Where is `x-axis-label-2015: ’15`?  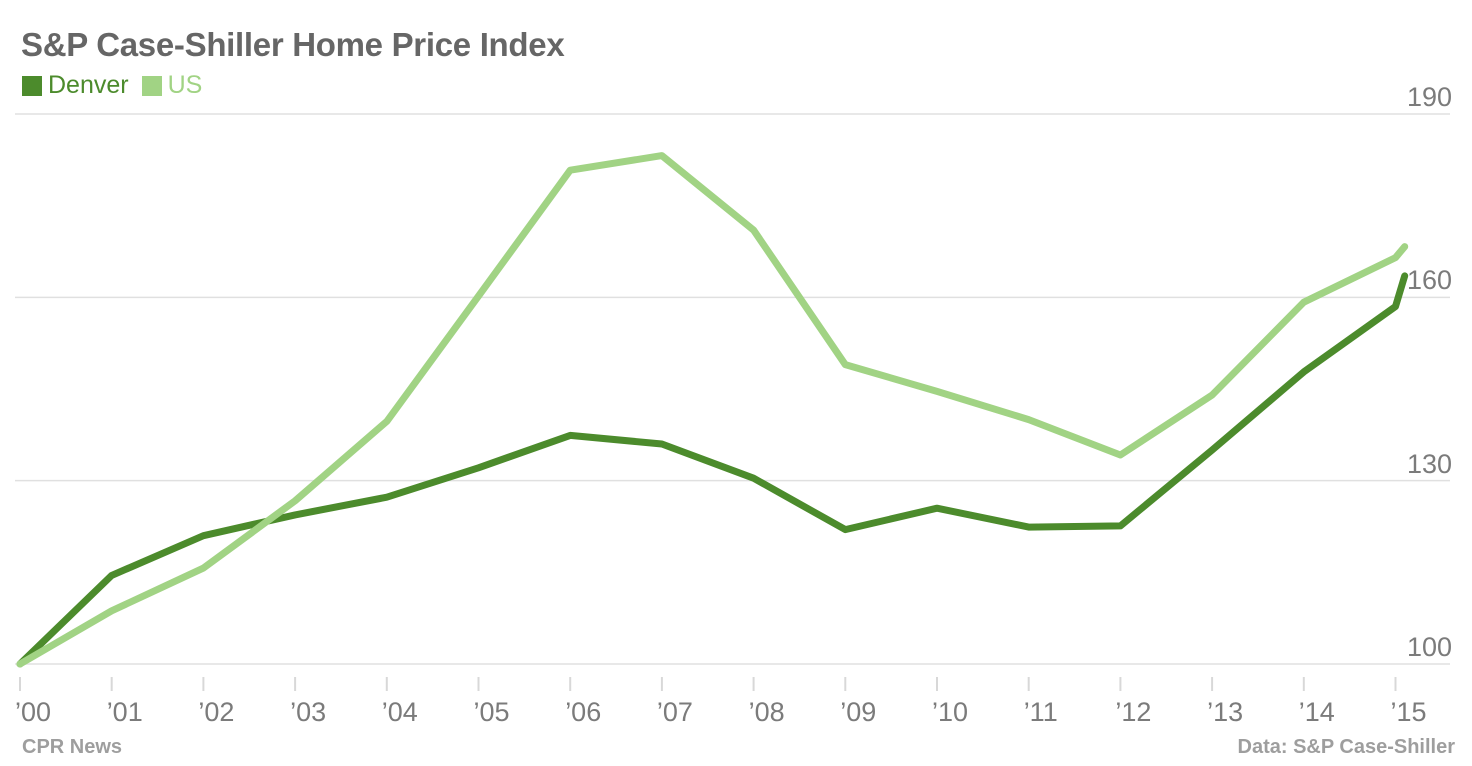
x-axis-label-2015: ’15 is located at coordinates (1408, 712).